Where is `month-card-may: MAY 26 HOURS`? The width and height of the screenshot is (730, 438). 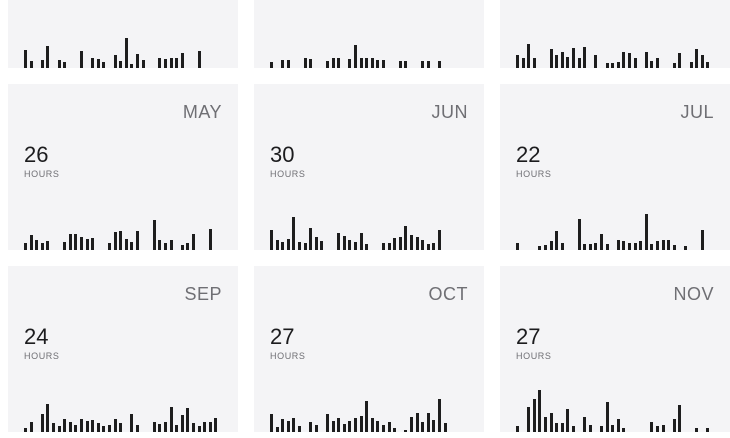
month-card-may: MAY 26 HOURS is located at coordinates (123, 167).